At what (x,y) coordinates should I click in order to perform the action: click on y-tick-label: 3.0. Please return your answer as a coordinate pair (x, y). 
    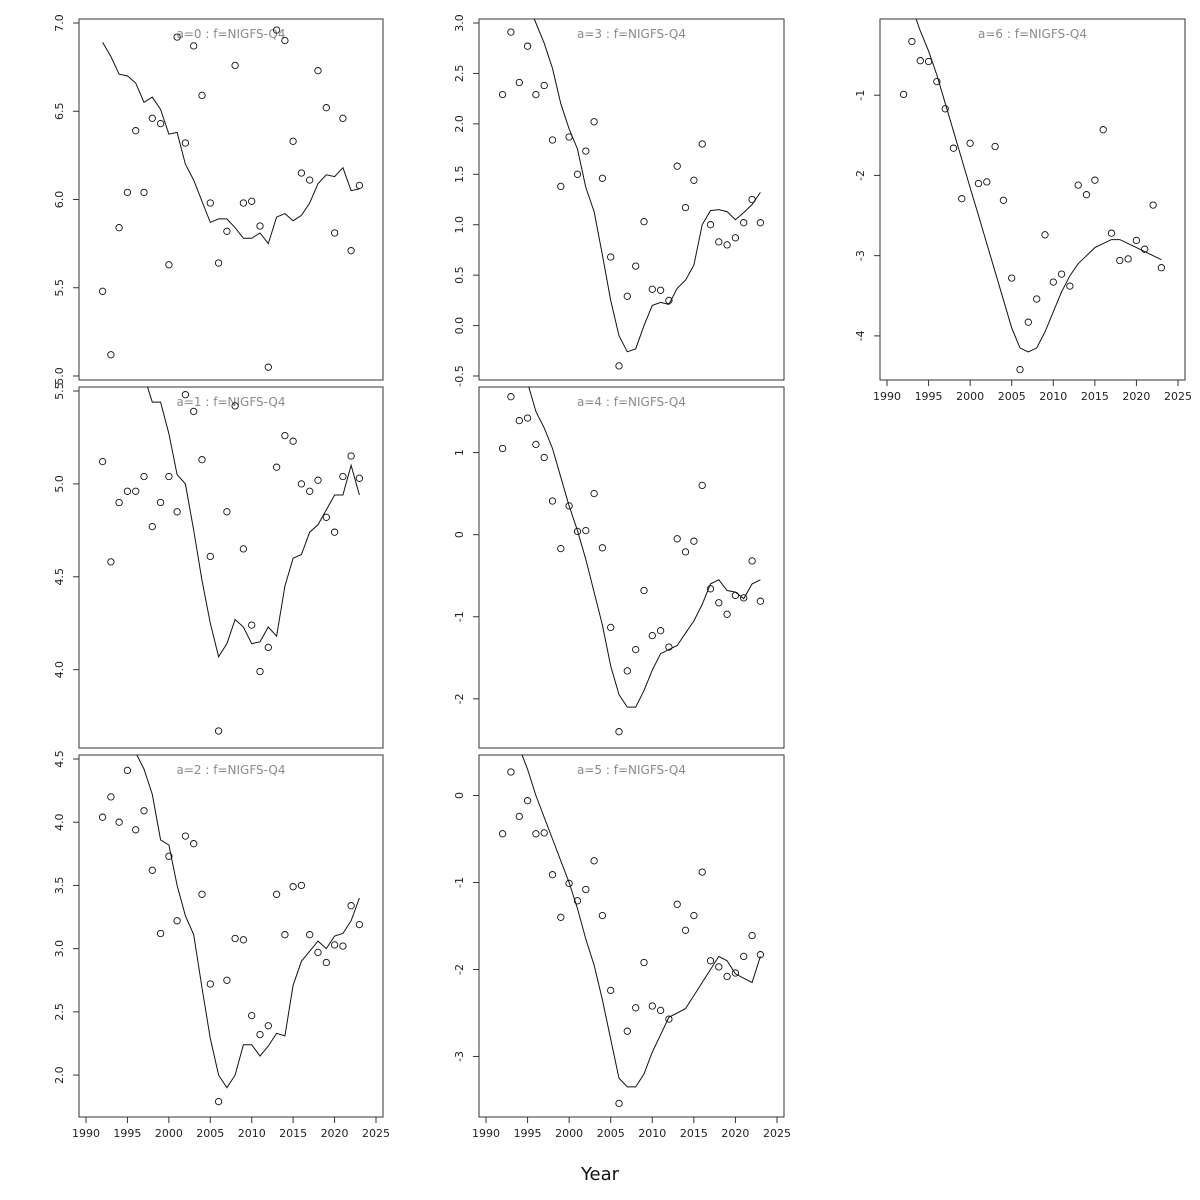
    Looking at the image, I should click on (59, 949).